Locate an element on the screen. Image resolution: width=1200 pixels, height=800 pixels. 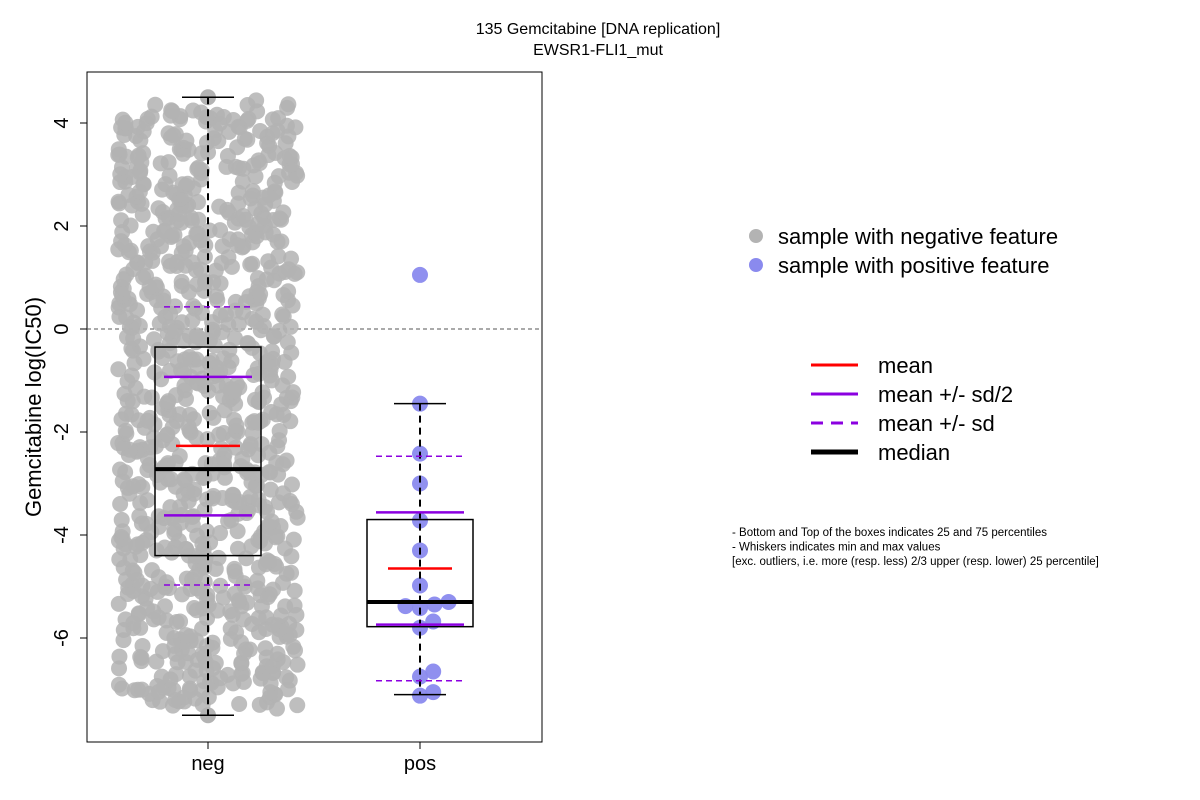
x-tick-label: pos is located at coordinates (420, 764).